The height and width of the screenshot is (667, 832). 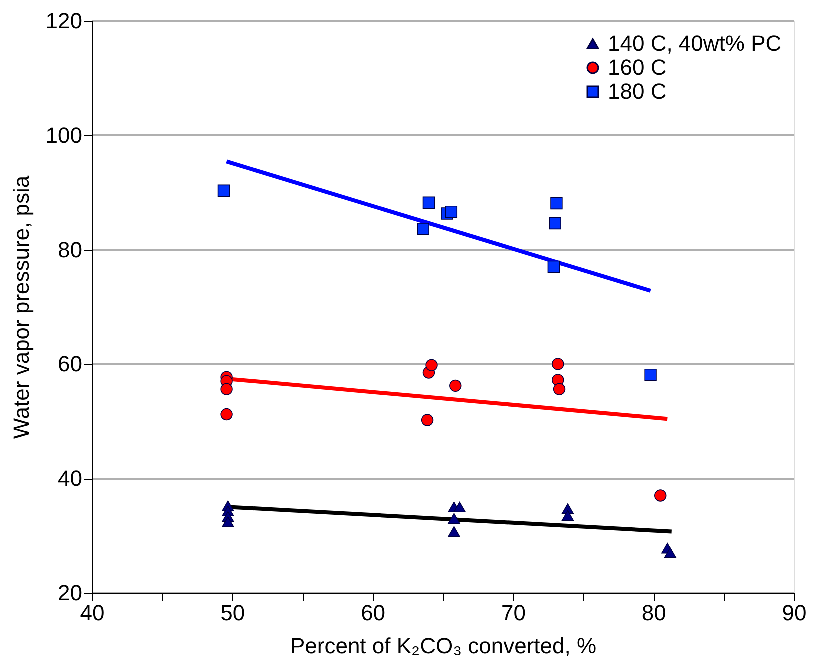 I want to click on y-axis-title: Water vapor pressure, psia, so click(x=21, y=307).